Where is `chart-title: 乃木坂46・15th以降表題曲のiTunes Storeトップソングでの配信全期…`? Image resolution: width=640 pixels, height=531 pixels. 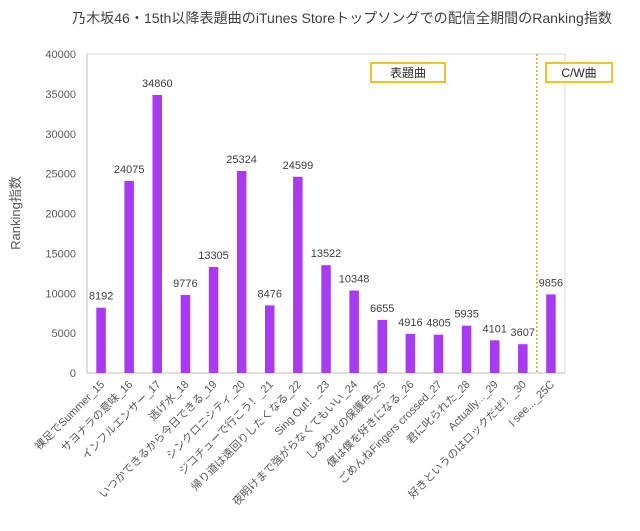
chart-title: 乃木坂46・15th以降表題曲のiTunes Storeトップソングでの配信全期… is located at coordinates (342, 18).